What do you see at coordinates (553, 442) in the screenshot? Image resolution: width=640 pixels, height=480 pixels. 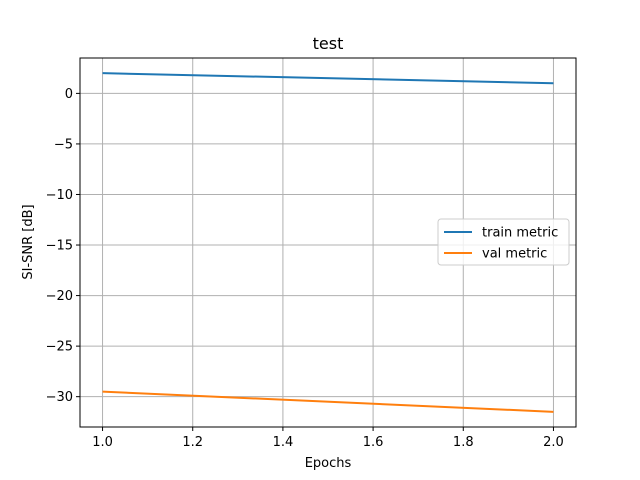 I see `x-tick-label: 2.0` at bounding box center [553, 442].